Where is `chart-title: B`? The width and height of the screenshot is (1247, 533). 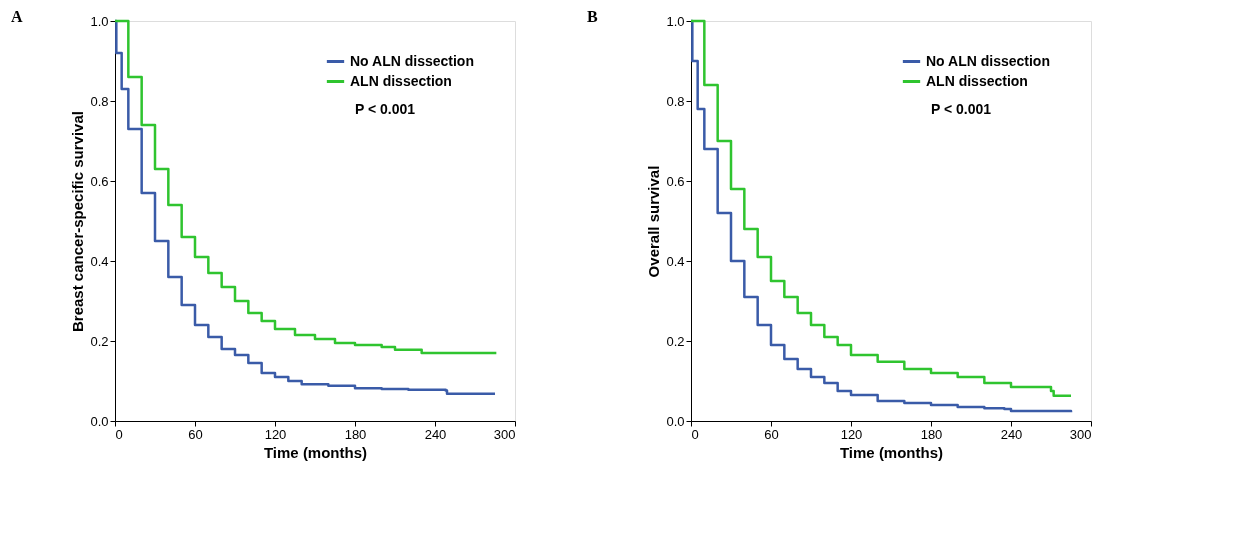 chart-title: B is located at coordinates (592, 16).